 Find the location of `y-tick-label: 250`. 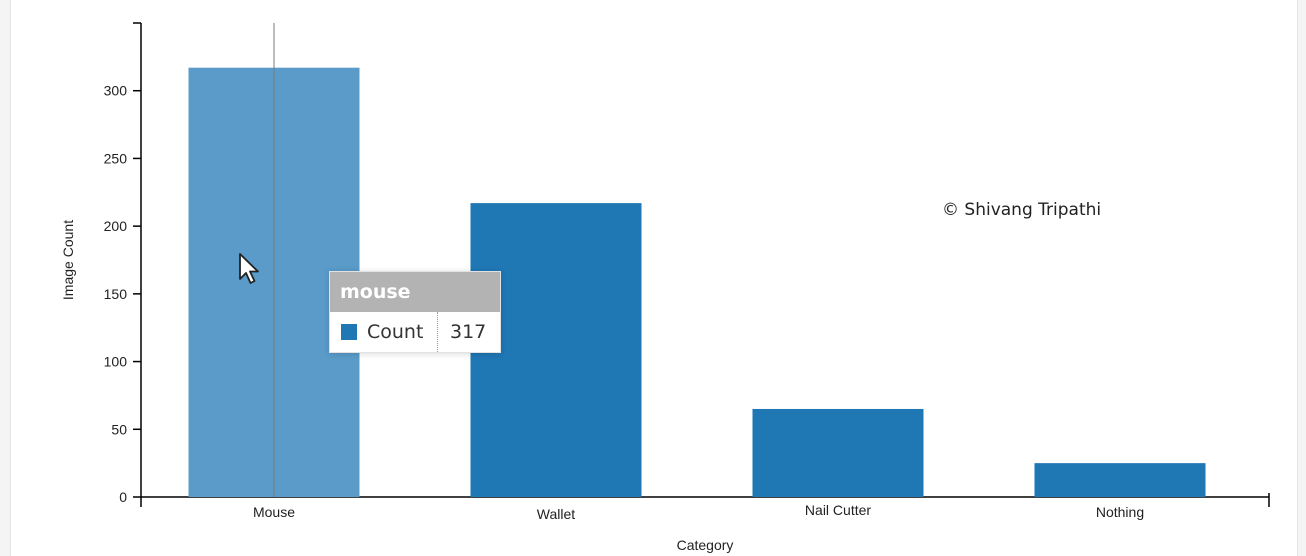

y-tick-label: 250 is located at coordinates (116, 158).